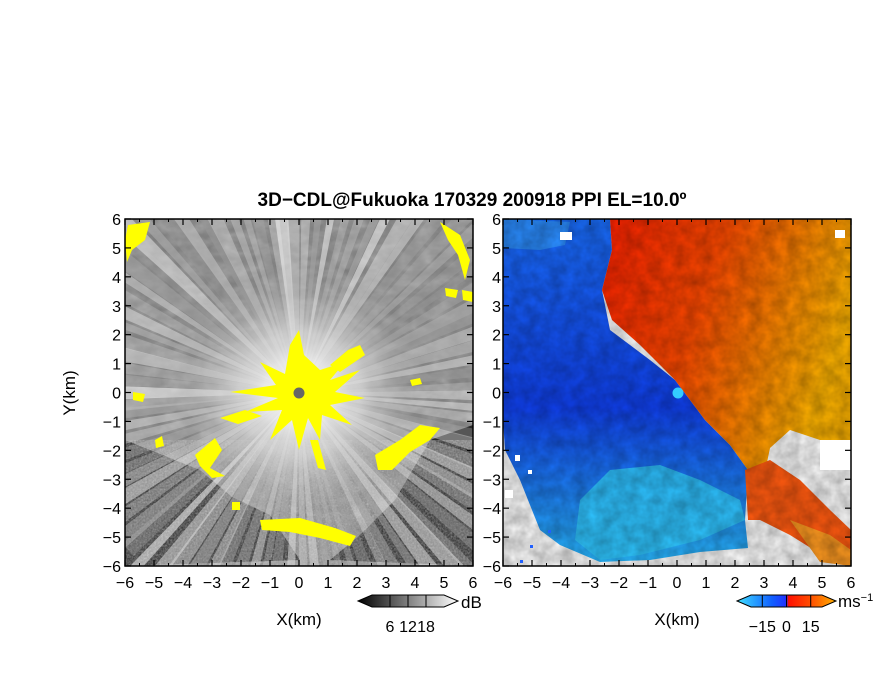 This screenshot has width=880, height=680. What do you see at coordinates (112, 451) in the screenshot?
I see `y-tick-label: −2` at bounding box center [112, 451].